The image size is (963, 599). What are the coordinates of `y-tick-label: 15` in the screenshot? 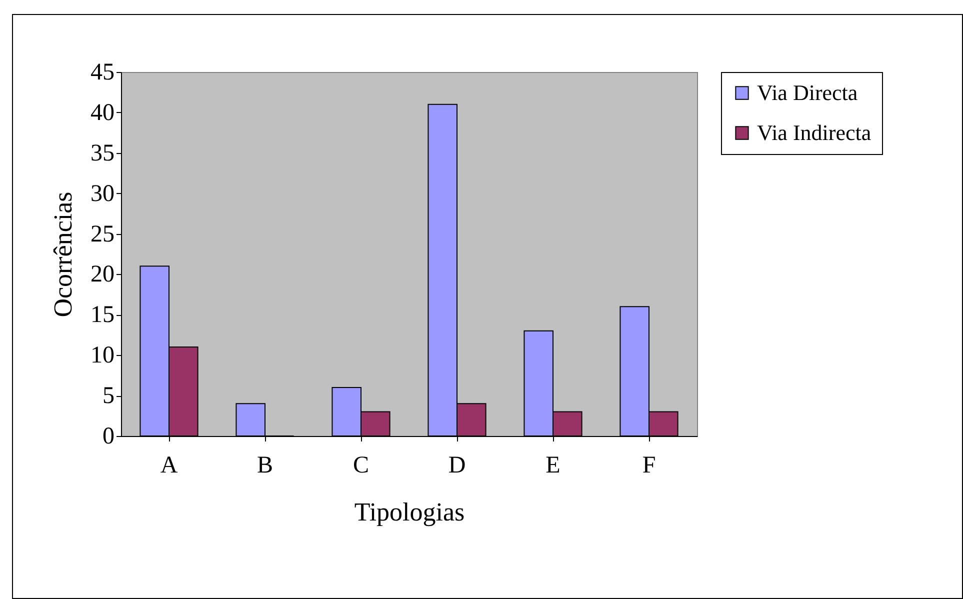 It's located at (102, 315).